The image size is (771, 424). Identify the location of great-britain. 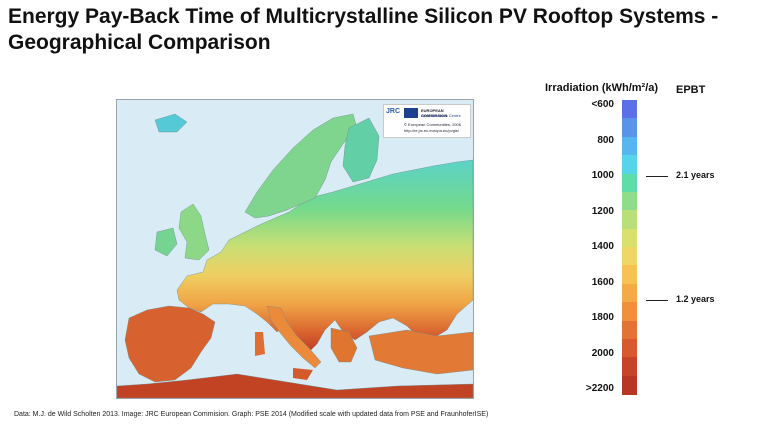
(194, 232).